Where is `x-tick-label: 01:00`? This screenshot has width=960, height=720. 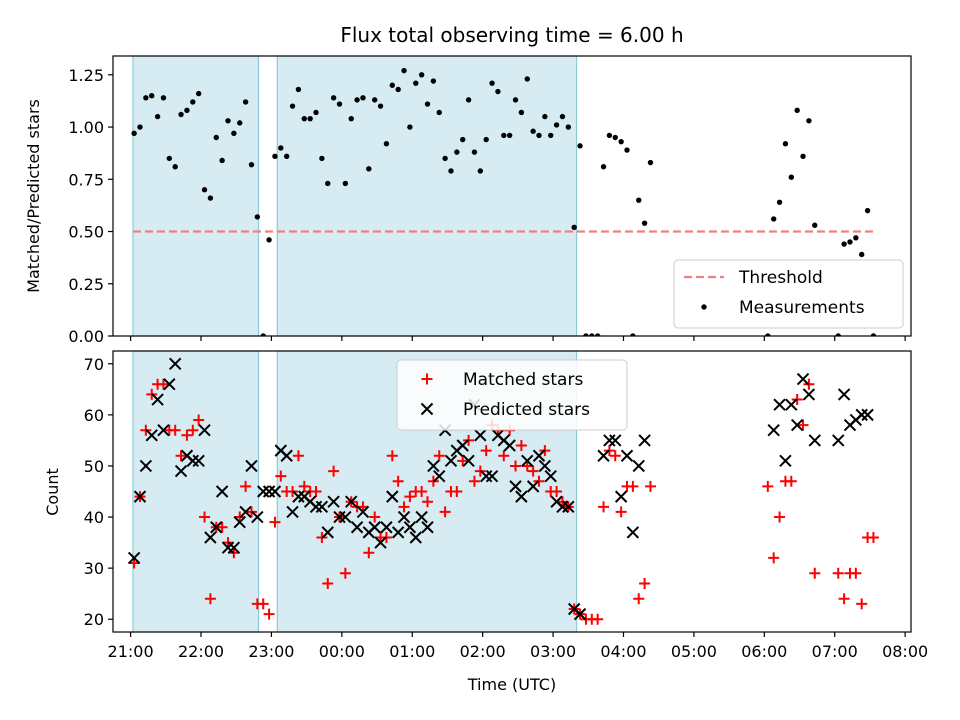 x-tick-label: 01:00 is located at coordinates (412, 651).